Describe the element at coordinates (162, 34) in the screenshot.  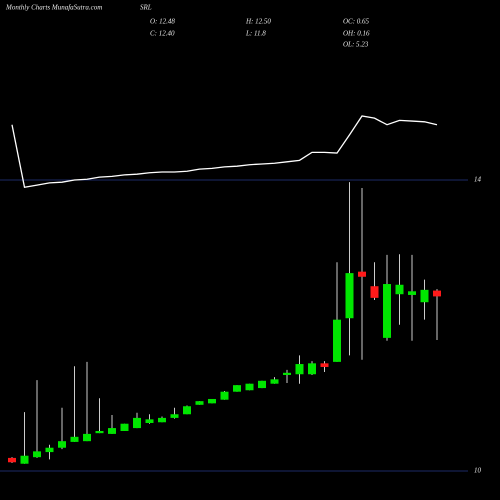
I see `ohlc-stat: C: 12.40` at that location.